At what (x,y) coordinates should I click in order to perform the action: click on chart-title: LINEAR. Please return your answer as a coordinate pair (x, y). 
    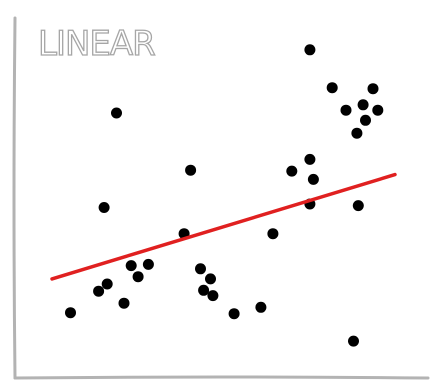
    Looking at the image, I should click on (96, 44).